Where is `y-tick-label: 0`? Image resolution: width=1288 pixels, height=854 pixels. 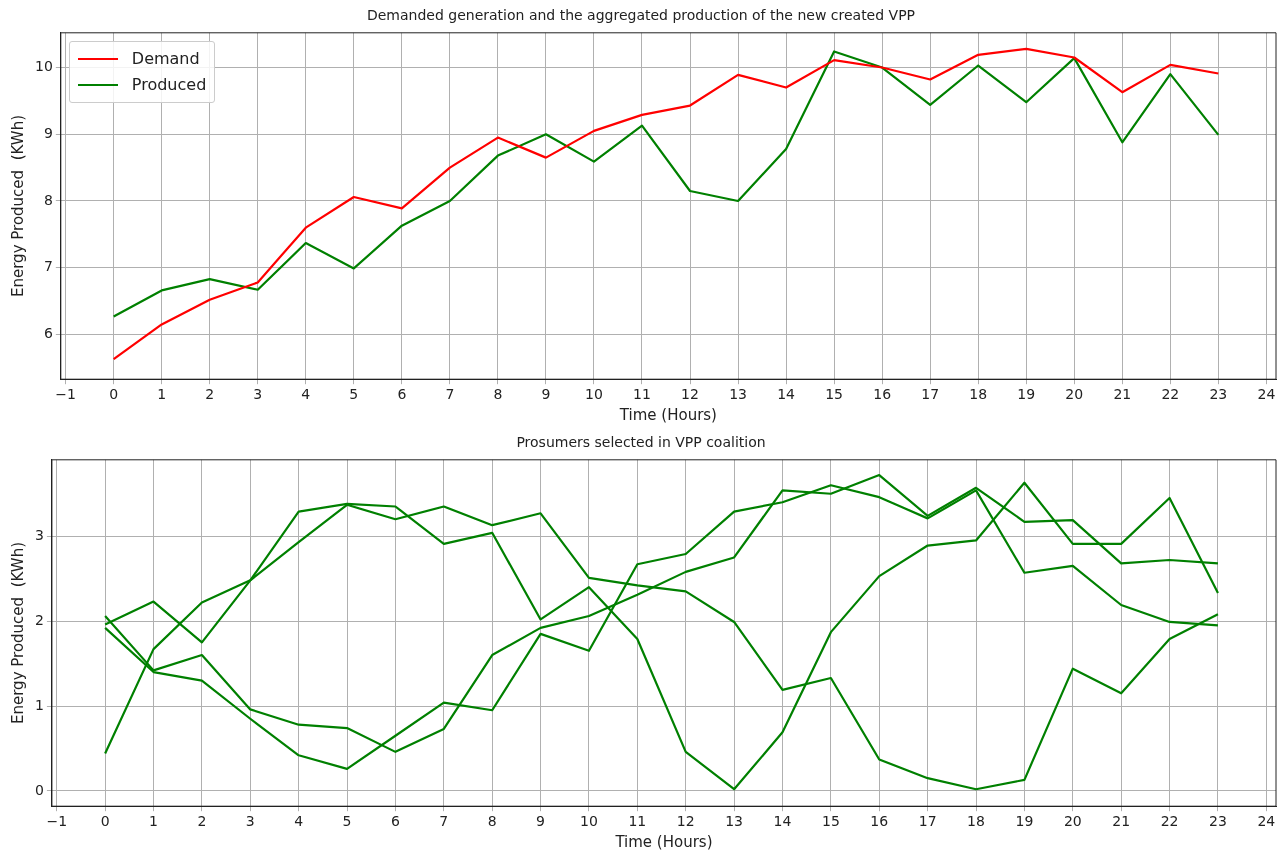 y-tick-label: 0 is located at coordinates (39, 789).